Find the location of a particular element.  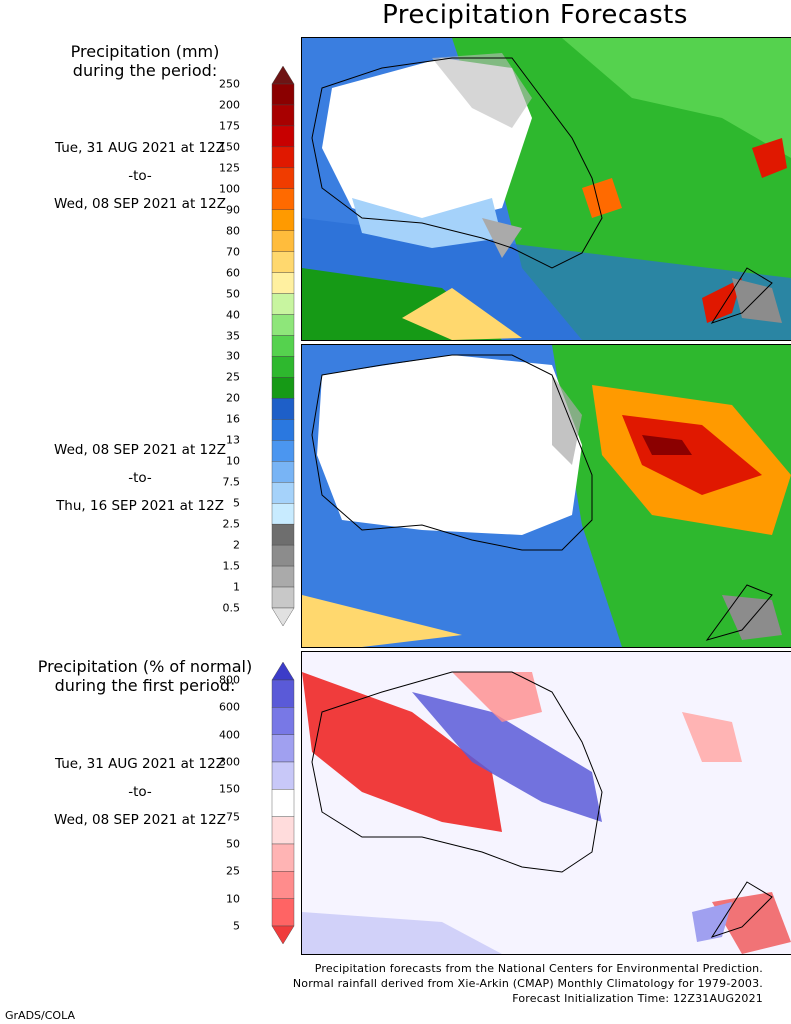

colorbar-tick-label: 1.5 is located at coordinates (231, 566).